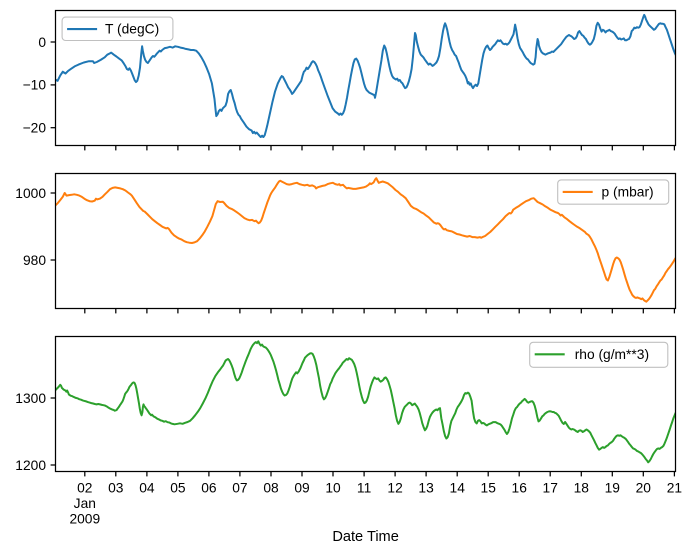 The width and height of the screenshot is (693, 555). I want to click on svg-text: −10, so click(35, 85).